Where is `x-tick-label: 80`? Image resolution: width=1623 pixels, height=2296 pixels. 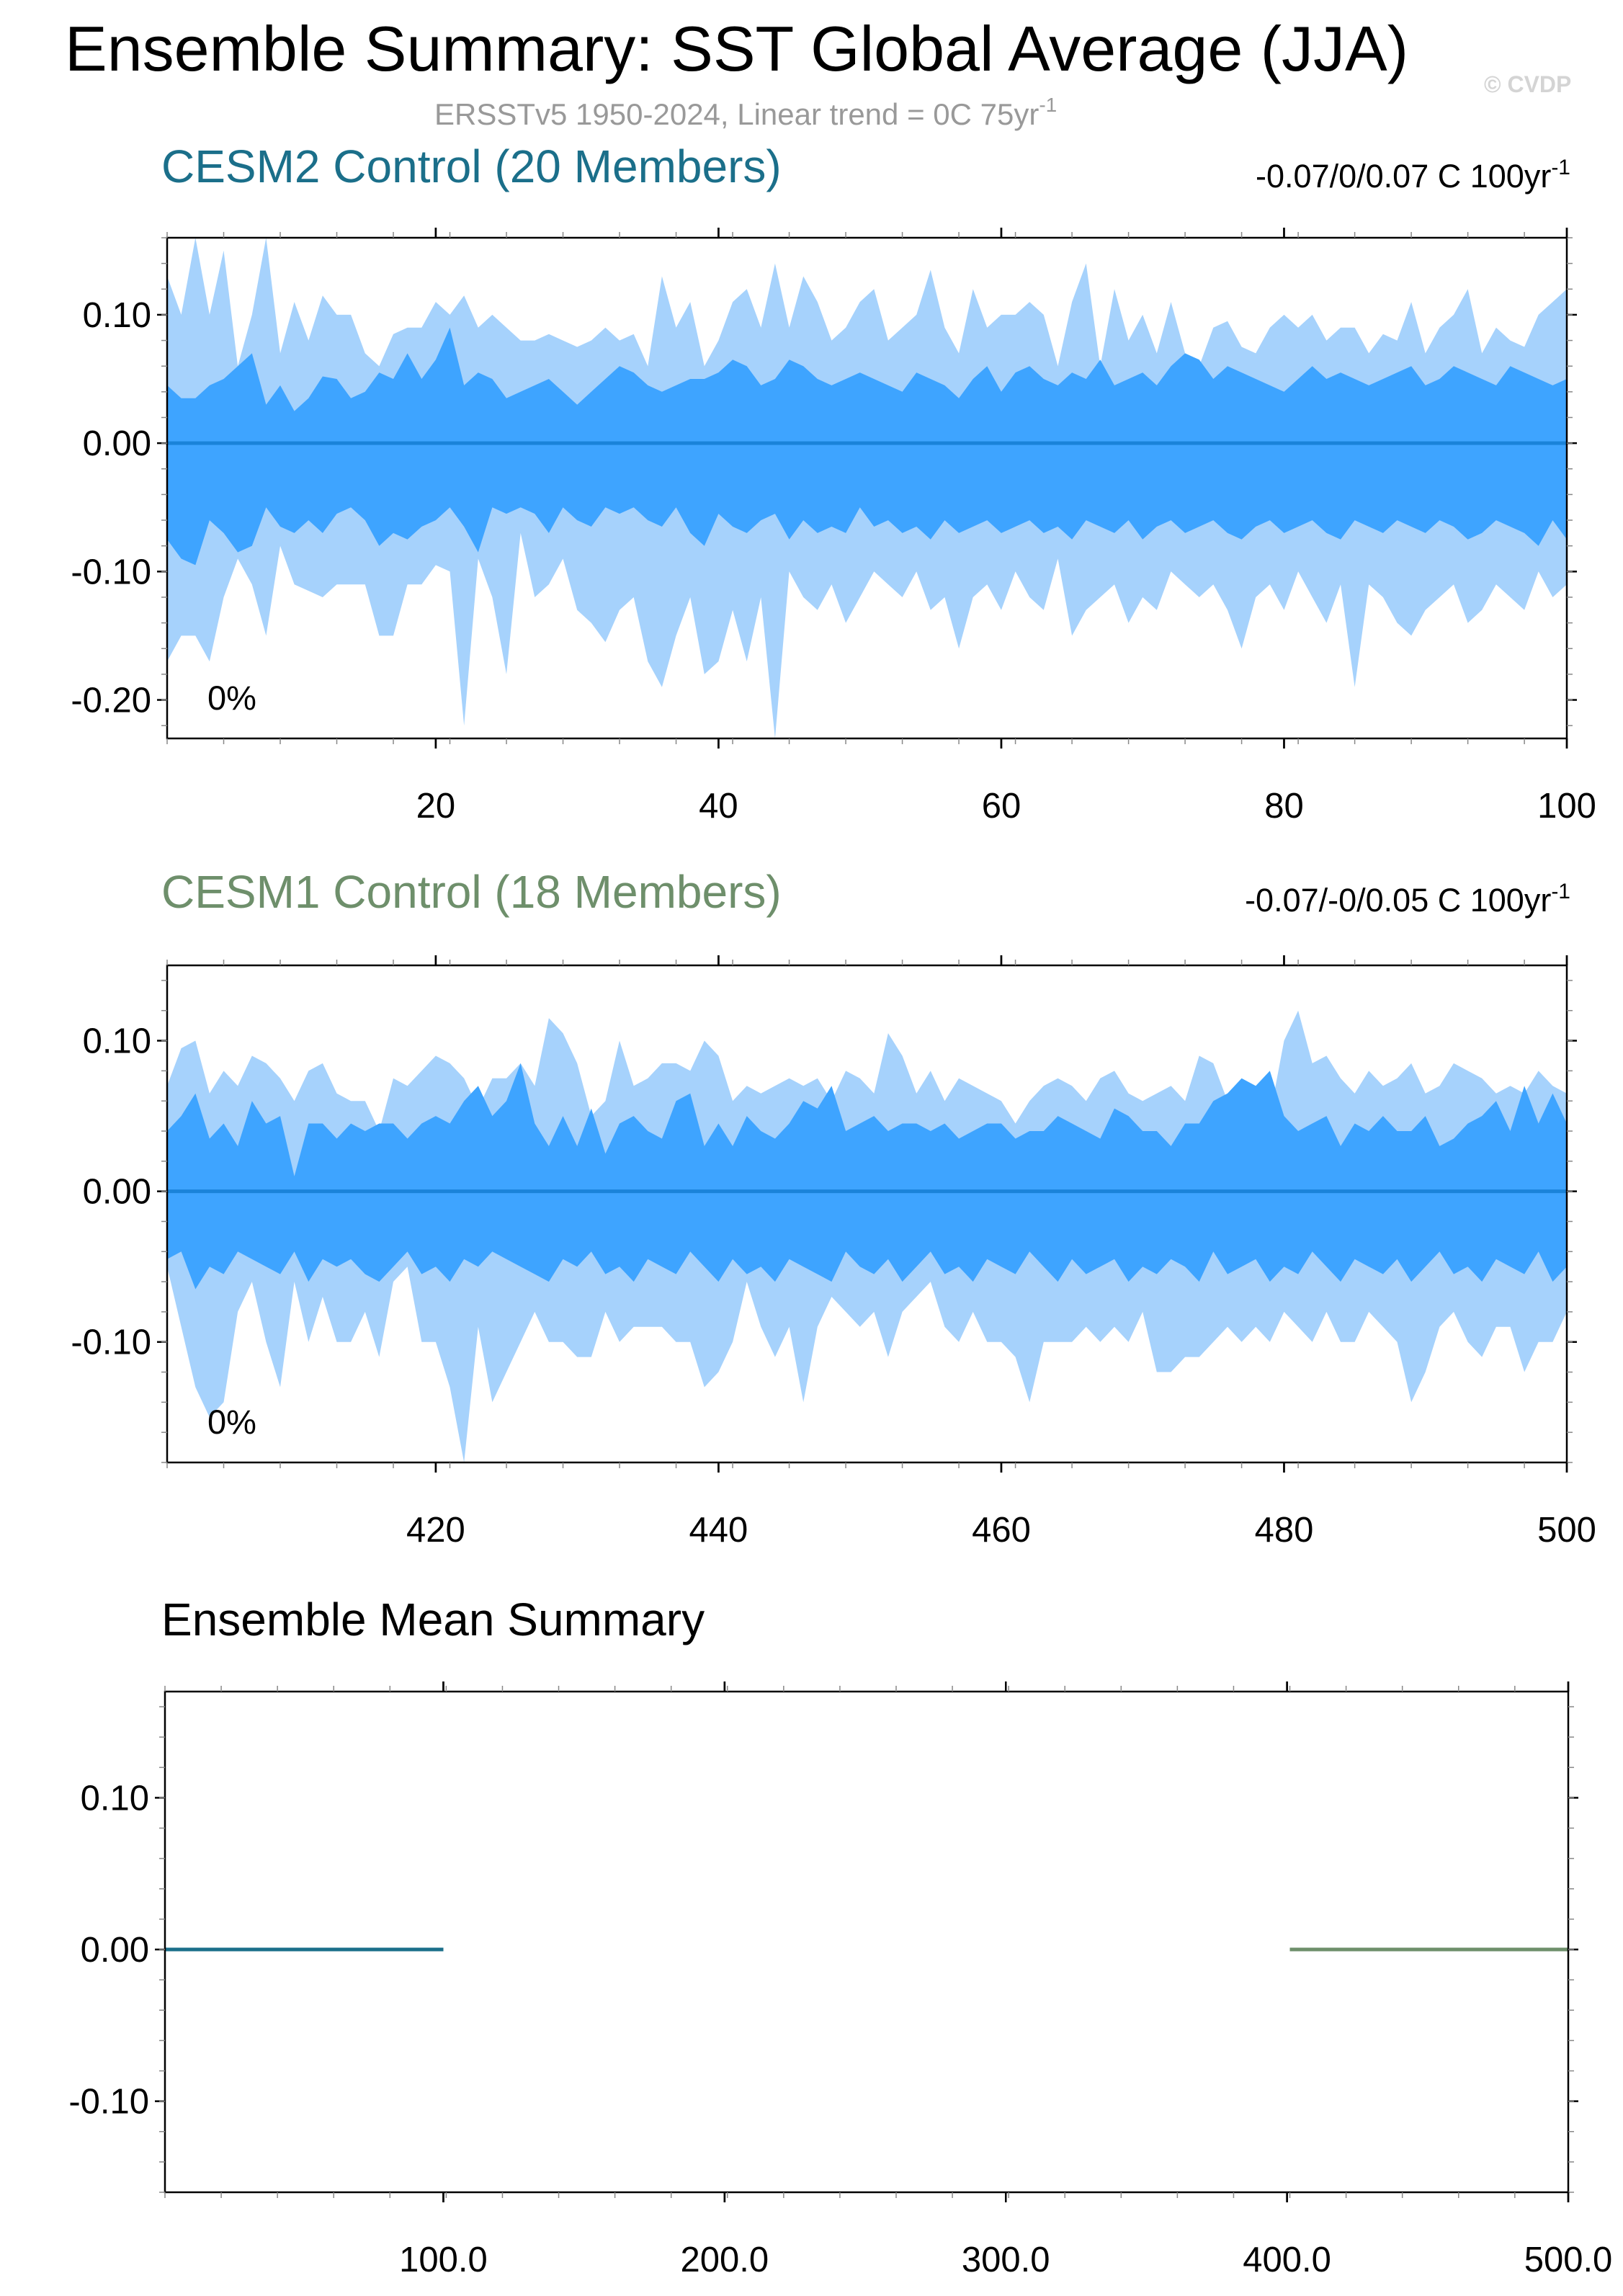 x-tick-label: 80 is located at coordinates (1284, 806).